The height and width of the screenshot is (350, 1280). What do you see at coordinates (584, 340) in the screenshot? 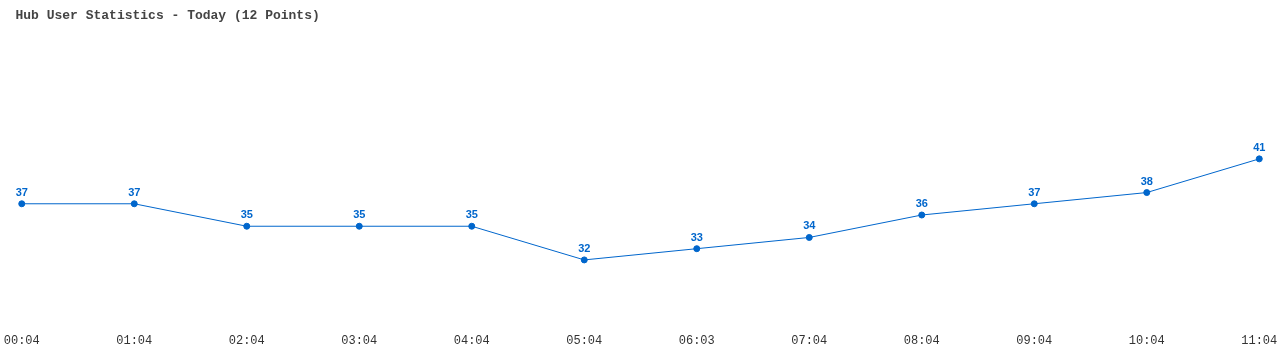
I see `x-tick-label: 05:04` at bounding box center [584, 340].